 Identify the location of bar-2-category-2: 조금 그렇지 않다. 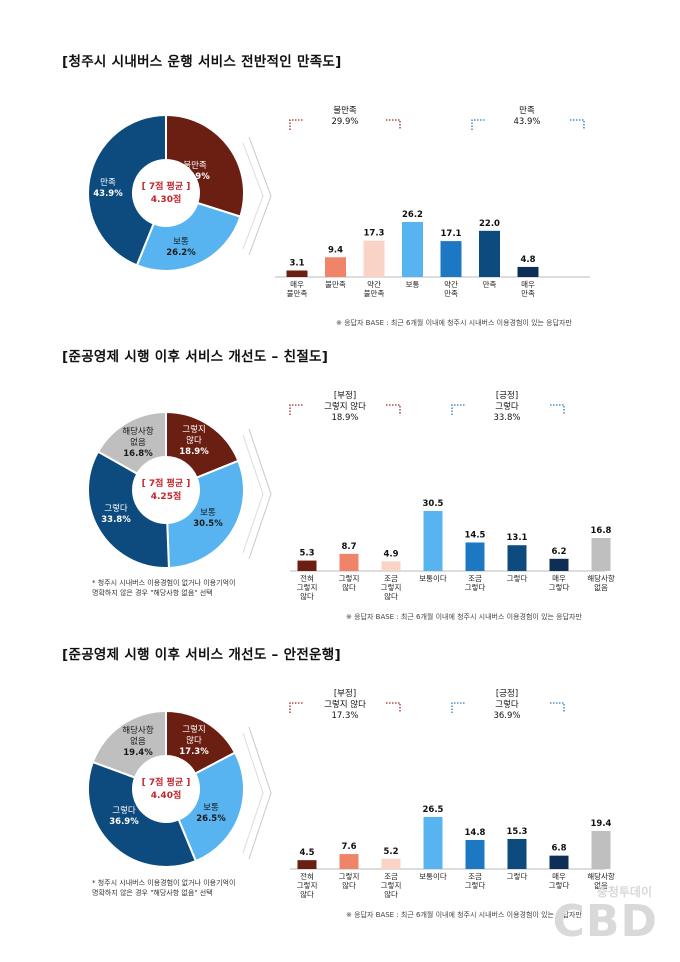
(391, 885).